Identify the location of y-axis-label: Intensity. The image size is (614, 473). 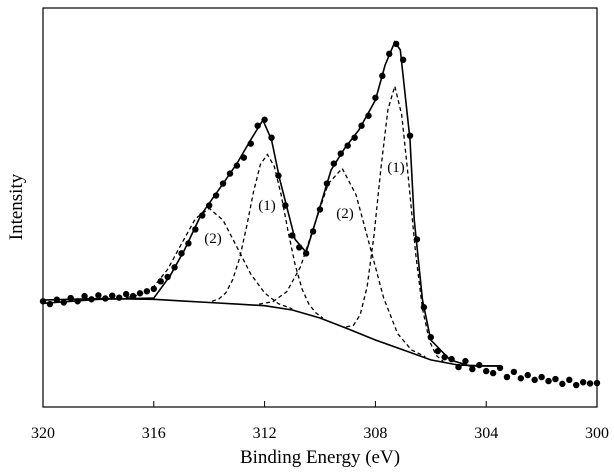
(16, 206).